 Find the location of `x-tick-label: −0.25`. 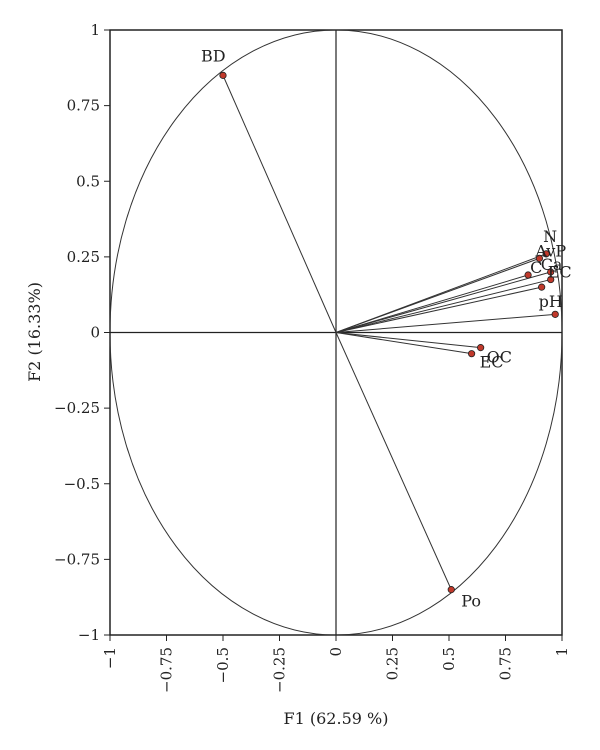

x-tick-label: −0.25 is located at coordinates (280, 670).